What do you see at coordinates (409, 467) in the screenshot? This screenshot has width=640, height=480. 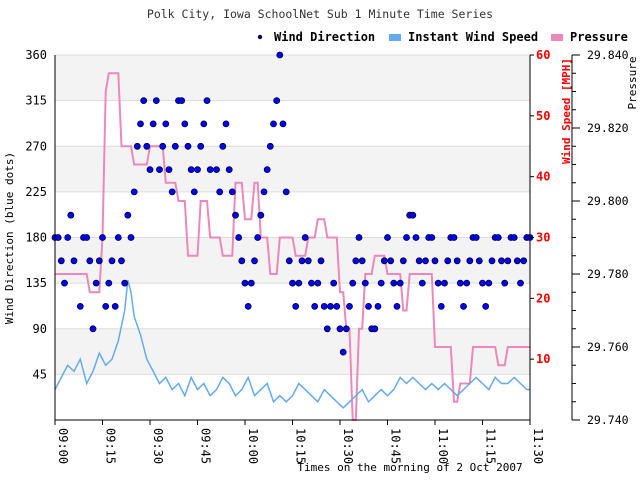 I see `x-axis-label: Times on the morning of 2 Oct 2007` at bounding box center [409, 467].